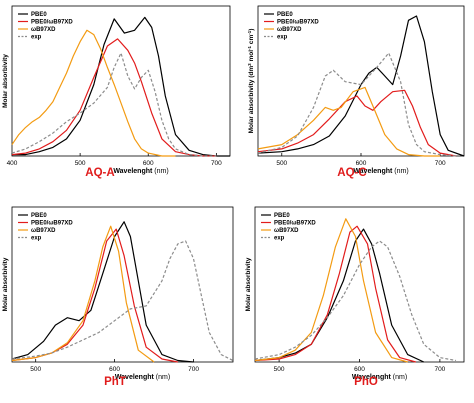 The height and width of the screenshot is (403, 474). What do you see at coordinates (366, 382) in the screenshot?
I see `panel-label: PhO` at bounding box center [366, 382].